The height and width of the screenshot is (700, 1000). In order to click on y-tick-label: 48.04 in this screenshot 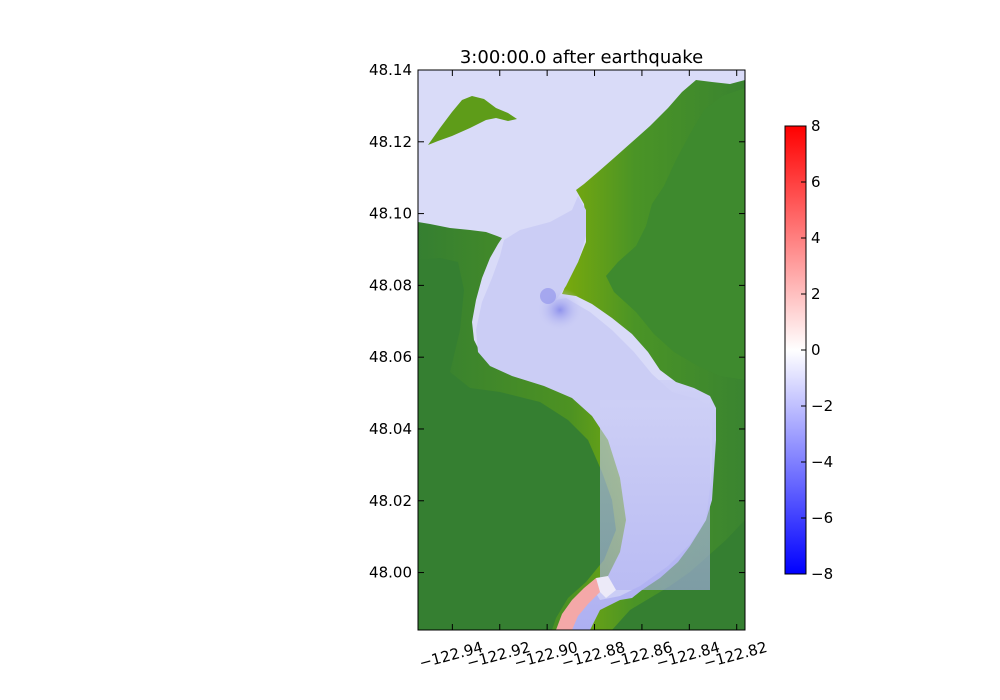, I will do `click(390, 429)`.